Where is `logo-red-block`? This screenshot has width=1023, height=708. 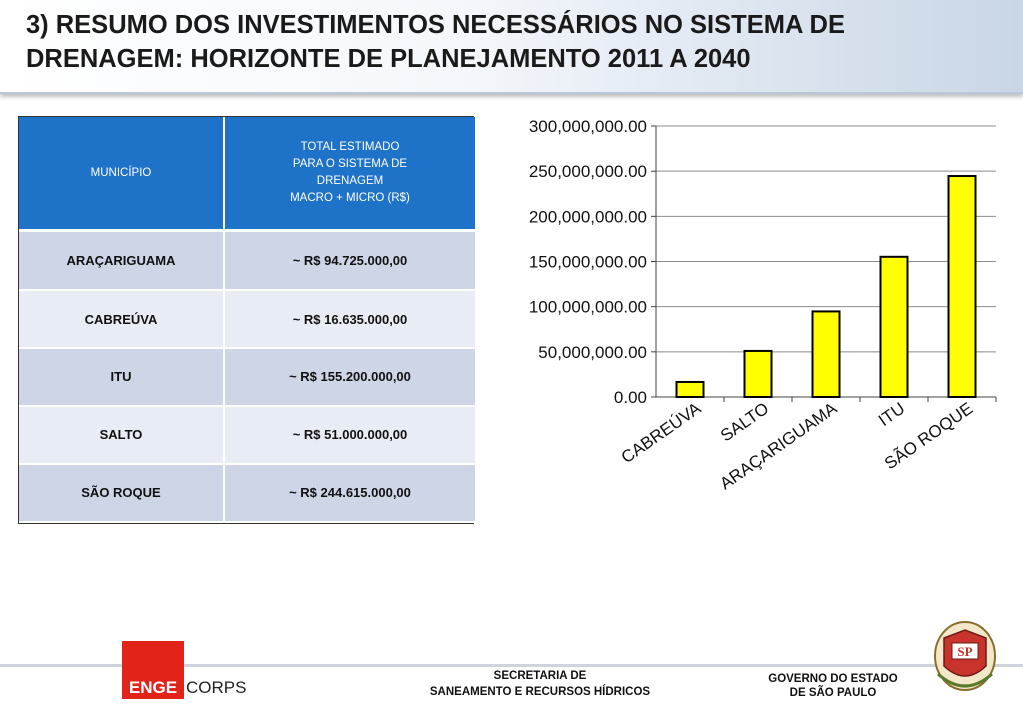
logo-red-block is located at coordinates (153, 670).